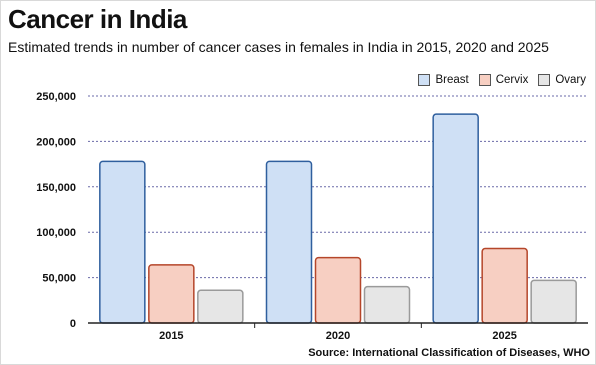 Image resolution: width=596 pixels, height=365 pixels. Describe the element at coordinates (553, 301) in the screenshot. I see `bar-ovary-2025` at that location.